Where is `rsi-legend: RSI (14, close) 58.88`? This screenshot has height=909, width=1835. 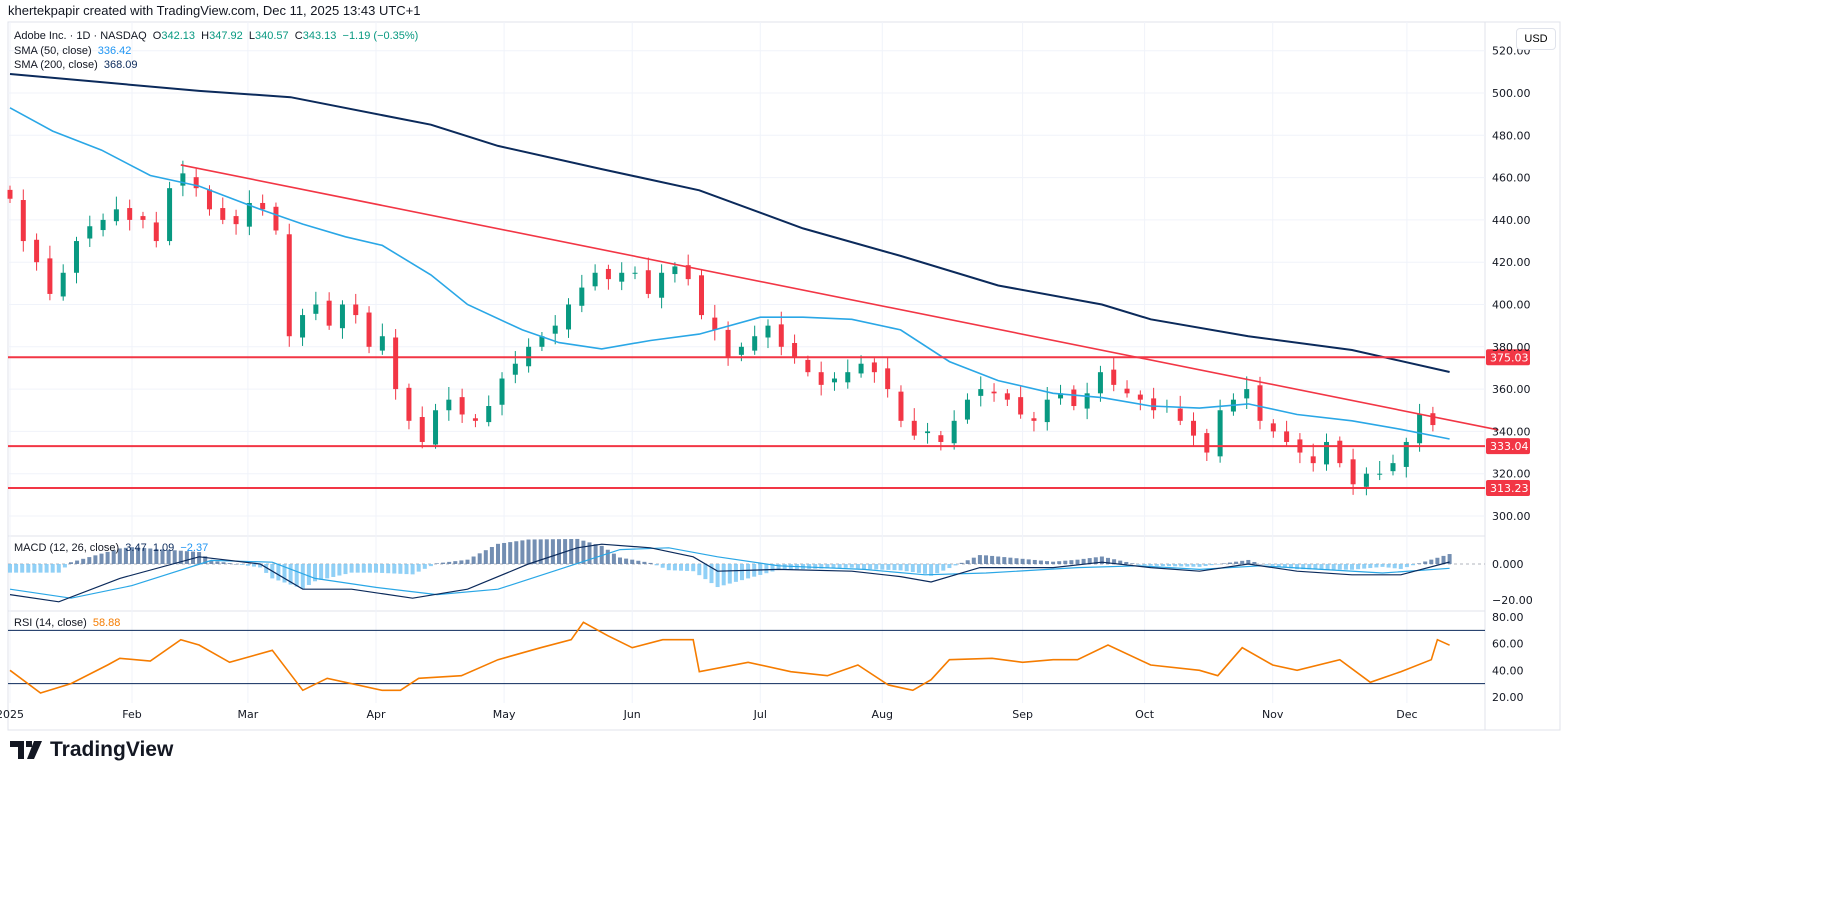 rsi-legend: RSI (14, close) 58.88 is located at coordinates (67, 623).